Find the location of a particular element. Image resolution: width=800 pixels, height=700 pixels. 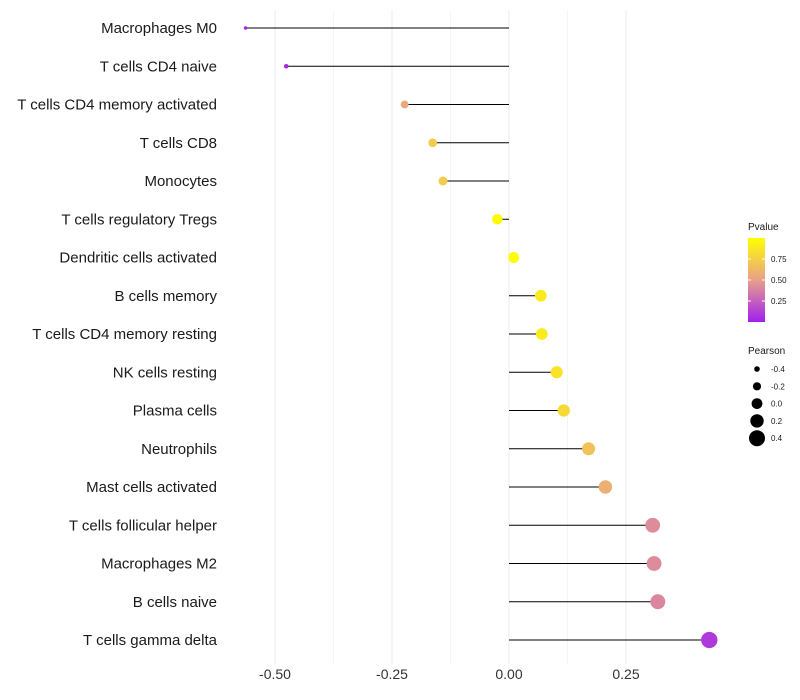

colorbar-tick-label: 0.50 is located at coordinates (779, 280).